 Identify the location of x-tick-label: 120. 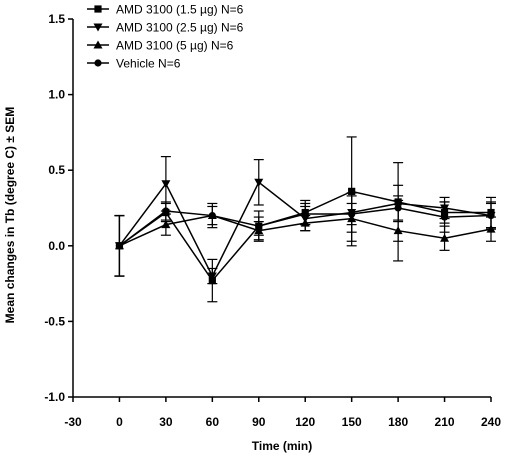
(305, 422).